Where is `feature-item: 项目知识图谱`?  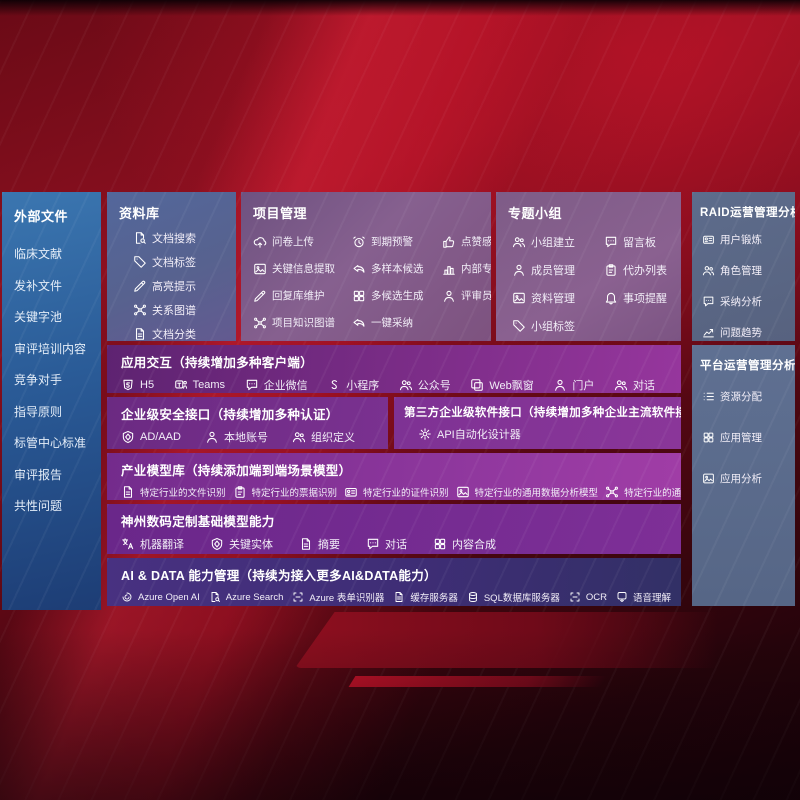
feature-item: 项目知识图谱 is located at coordinates (301, 322).